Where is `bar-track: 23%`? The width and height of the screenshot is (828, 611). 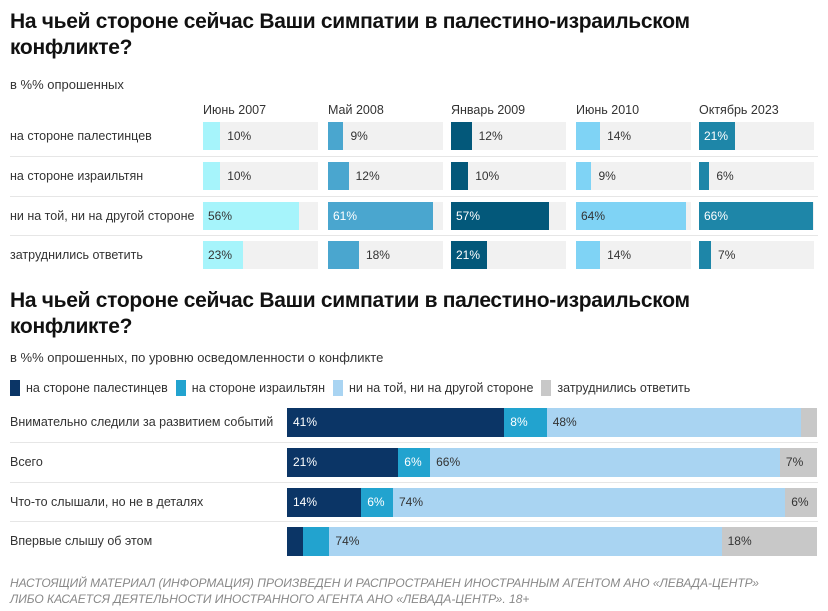
bar-track: 23% is located at coordinates (260, 255).